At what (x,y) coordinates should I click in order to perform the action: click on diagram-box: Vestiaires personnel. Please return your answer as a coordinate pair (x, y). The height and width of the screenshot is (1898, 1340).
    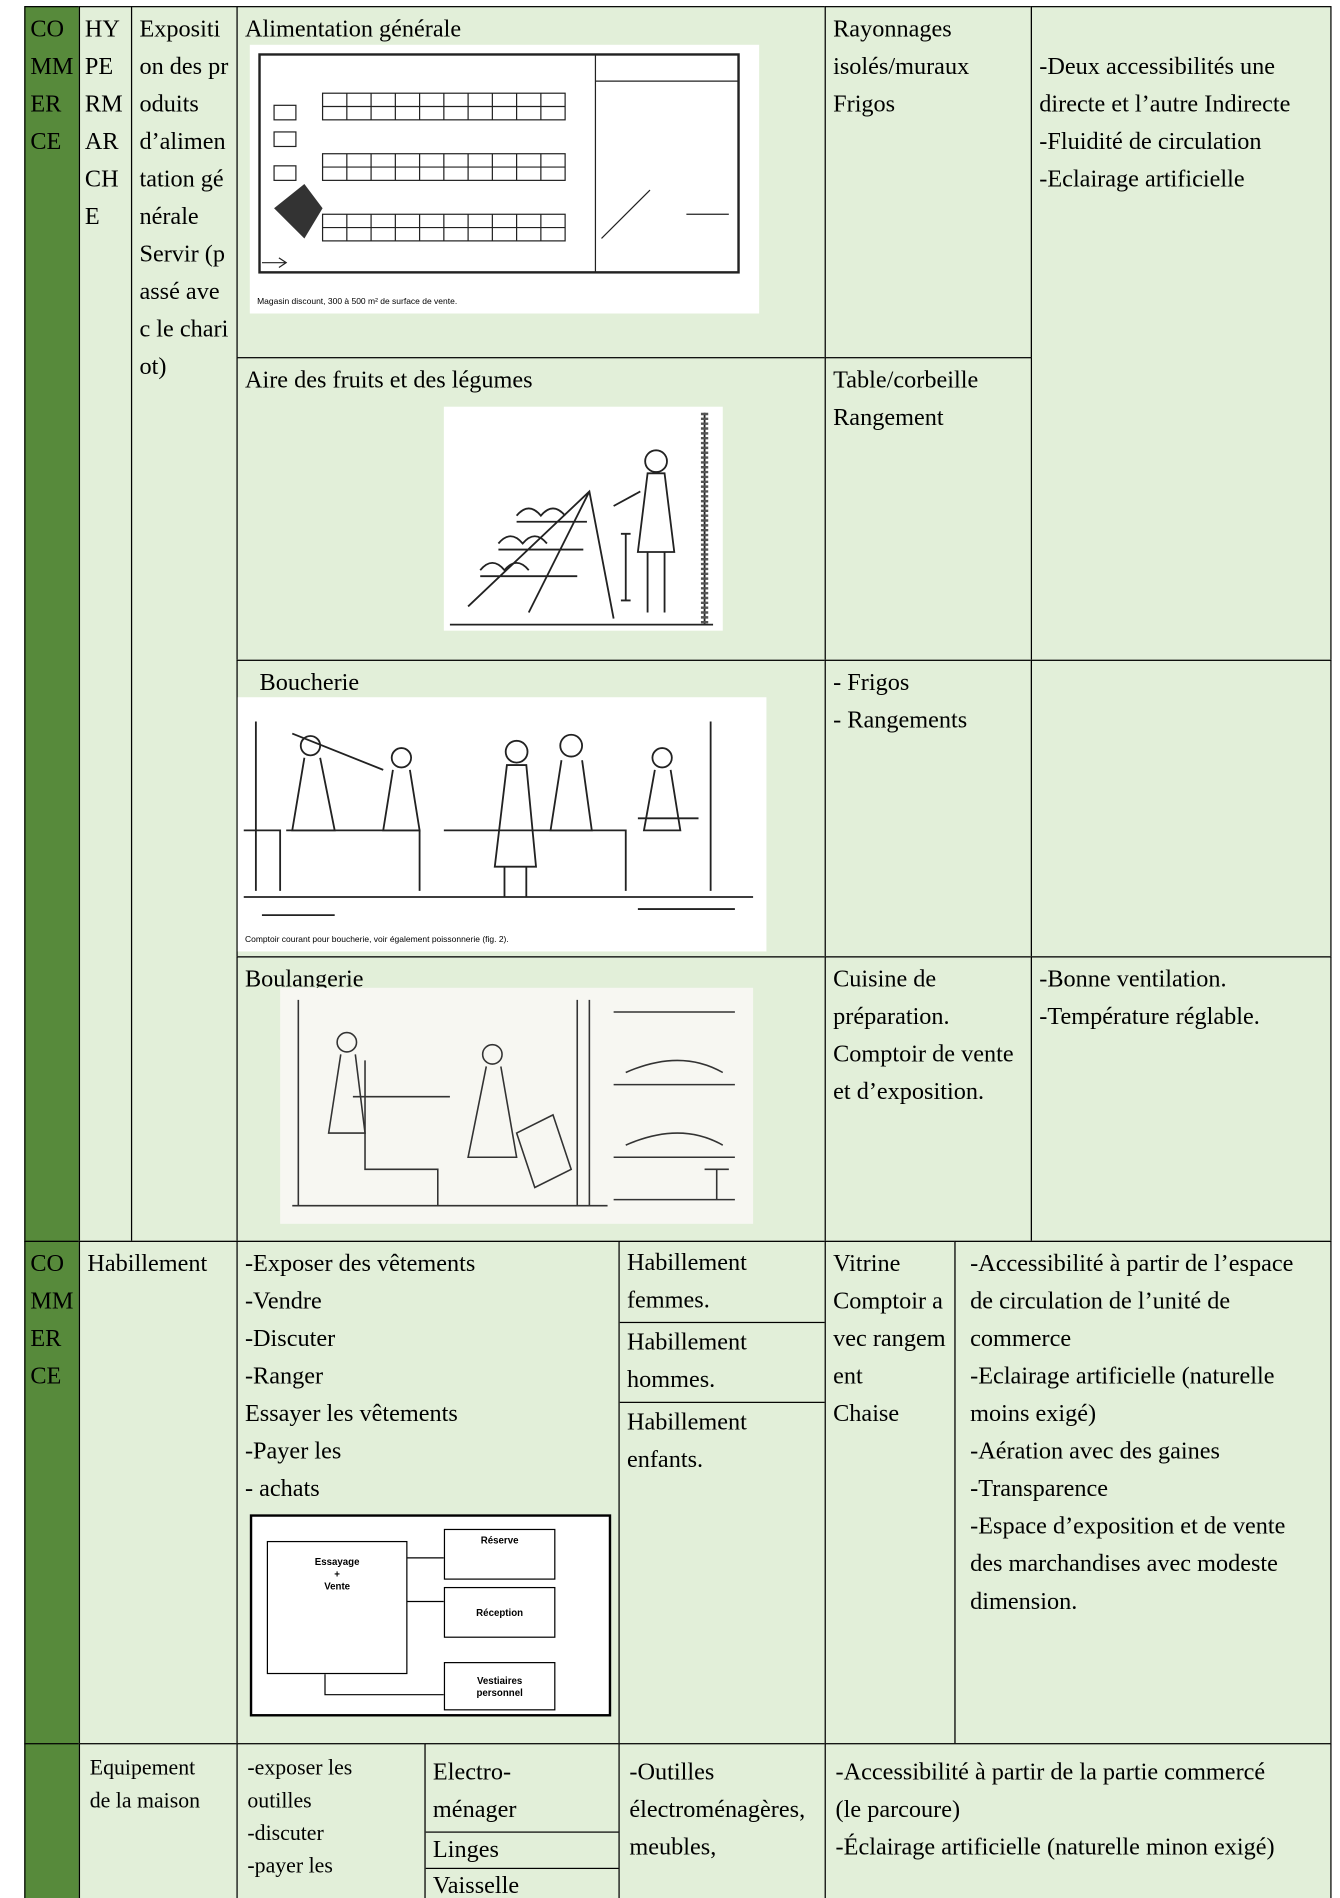
    Looking at the image, I should click on (499, 1686).